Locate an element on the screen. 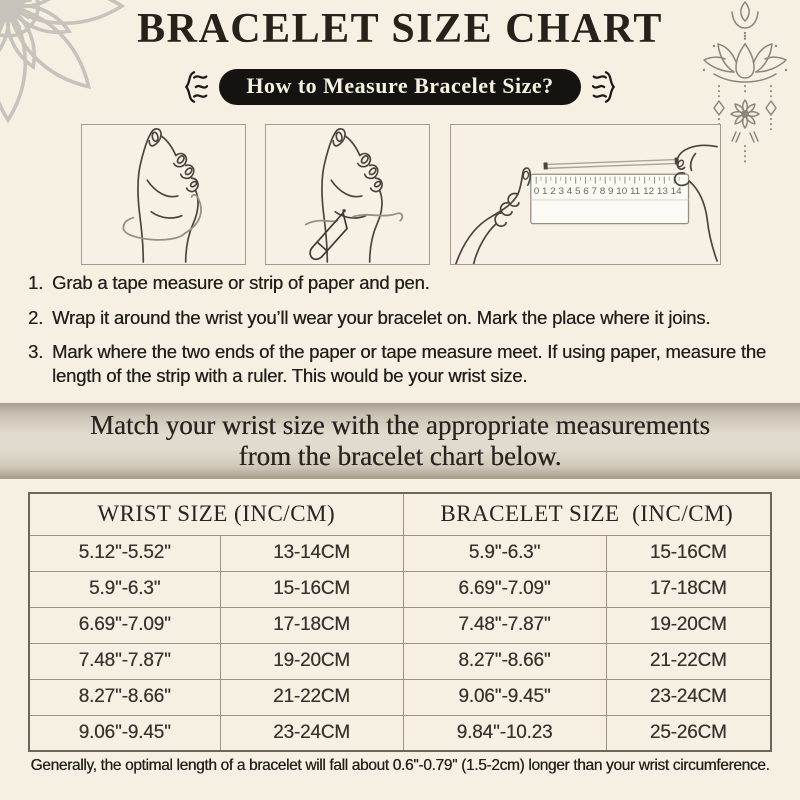  bracelet-inches-cell: 5.9''-6.3'' is located at coordinates (504, 553).